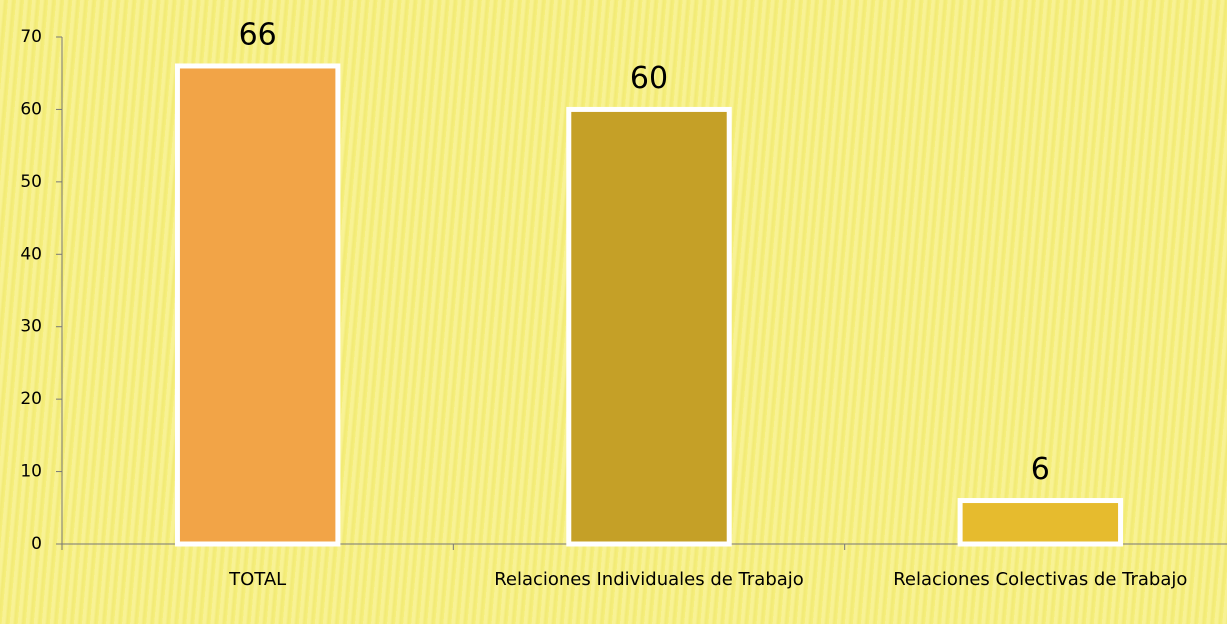 Image resolution: width=1227 pixels, height=624 pixels. I want to click on value-label: 66, so click(258, 34).